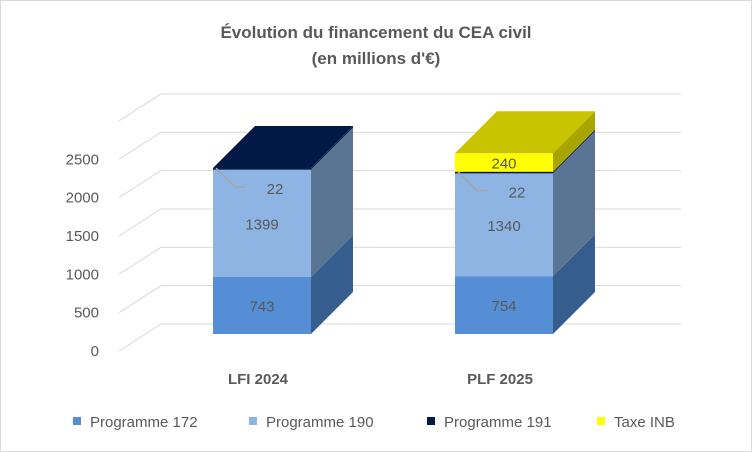 Image resolution: width=752 pixels, height=452 pixels. What do you see at coordinates (86, 313) in the screenshot?
I see `y-tick-label: 500` at bounding box center [86, 313].